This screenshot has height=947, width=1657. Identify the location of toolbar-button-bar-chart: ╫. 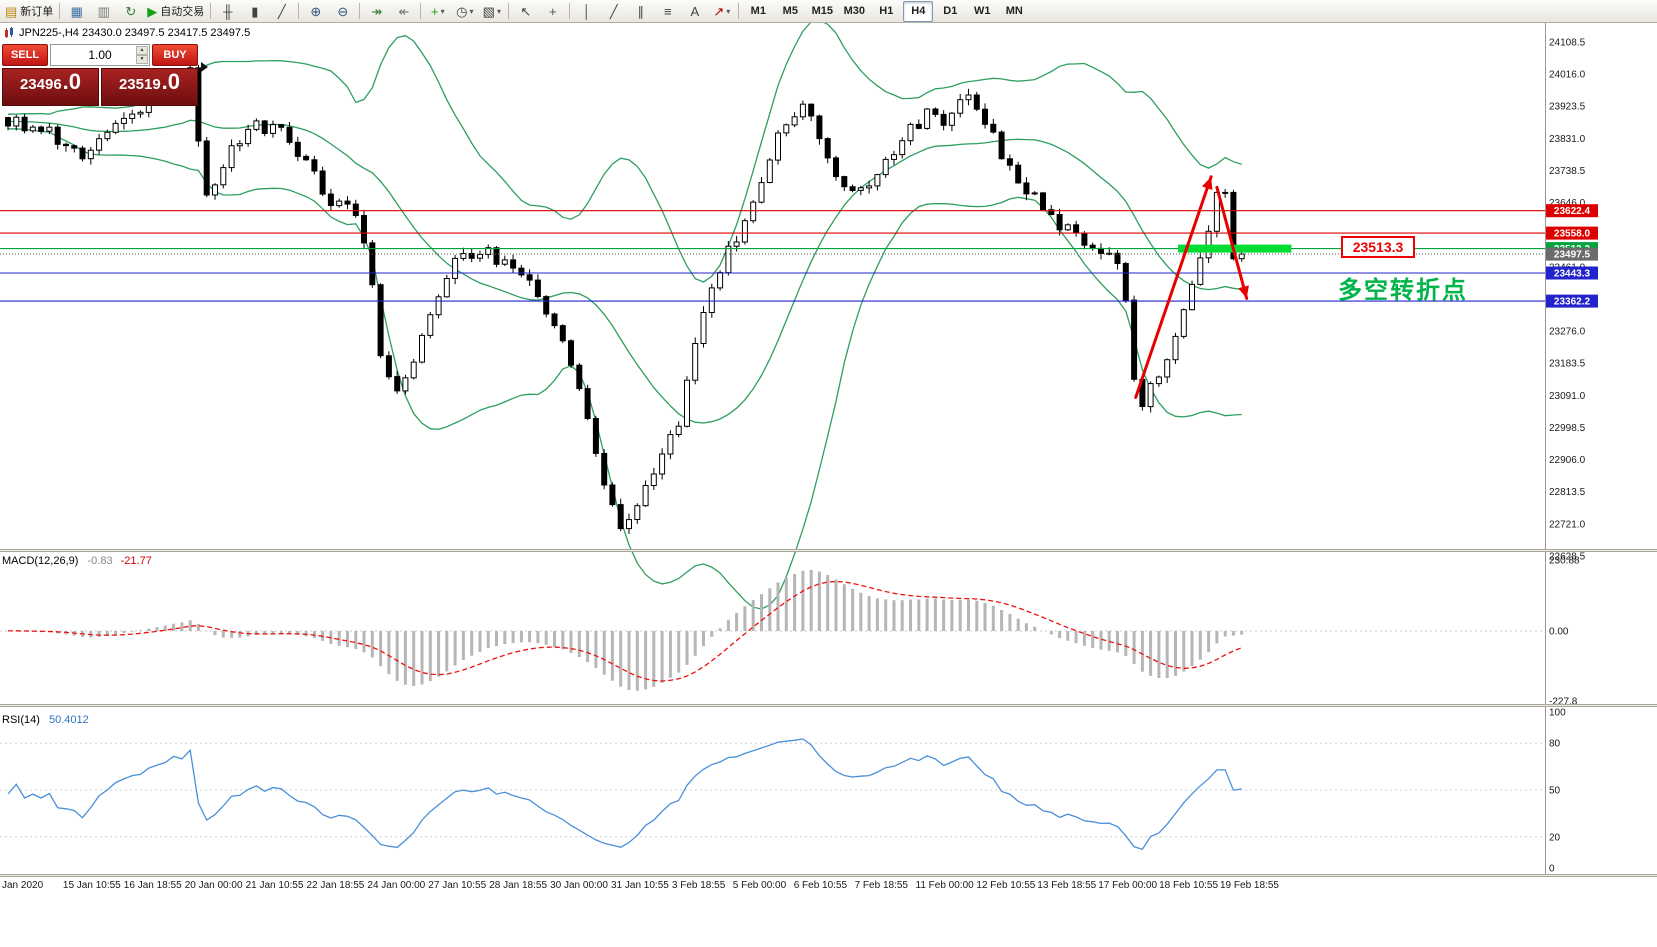
(227, 11).